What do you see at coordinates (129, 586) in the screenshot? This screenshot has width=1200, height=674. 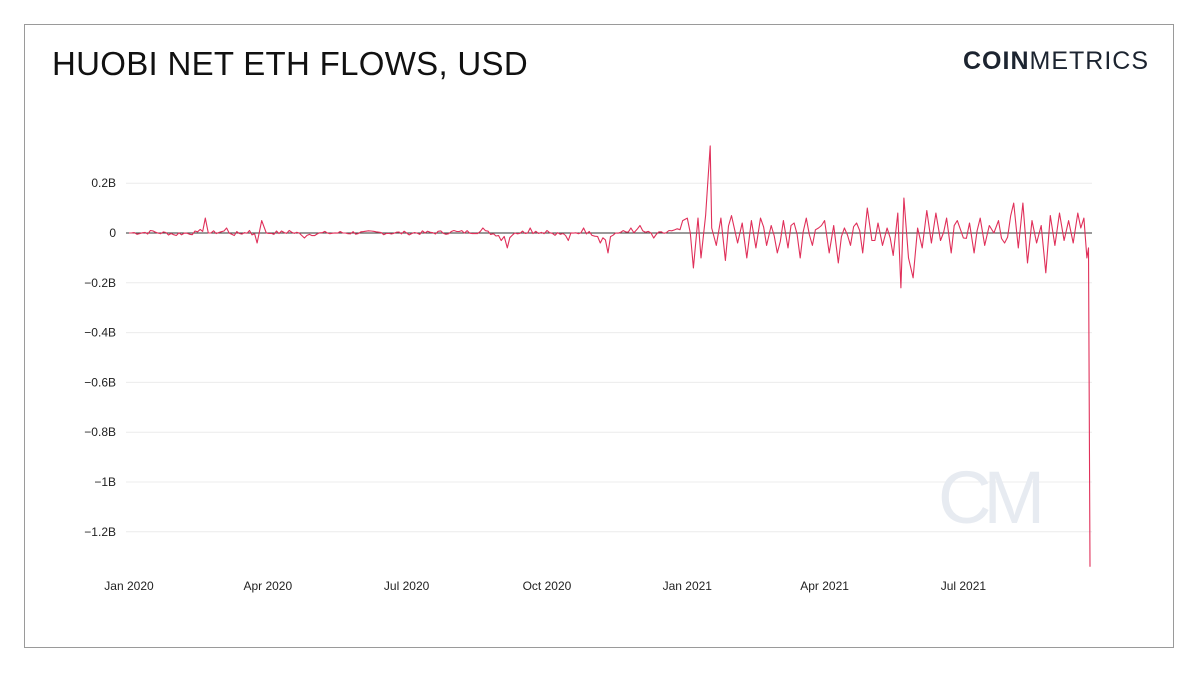 I see `x-tick-label: Jan 2020` at bounding box center [129, 586].